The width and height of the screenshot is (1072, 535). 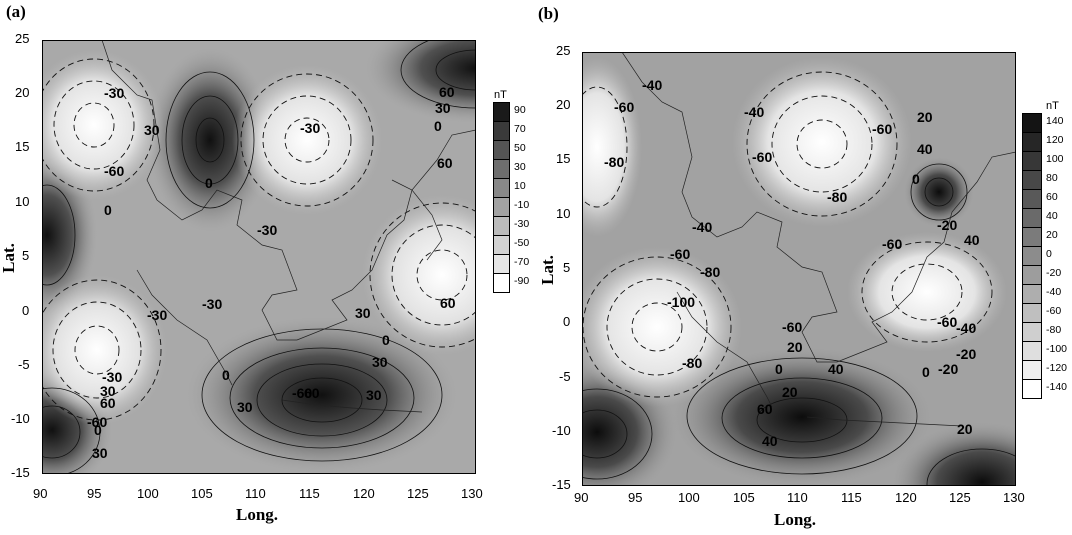 What do you see at coordinates (681, 302) in the screenshot?
I see `contour-label: -100` at bounding box center [681, 302].